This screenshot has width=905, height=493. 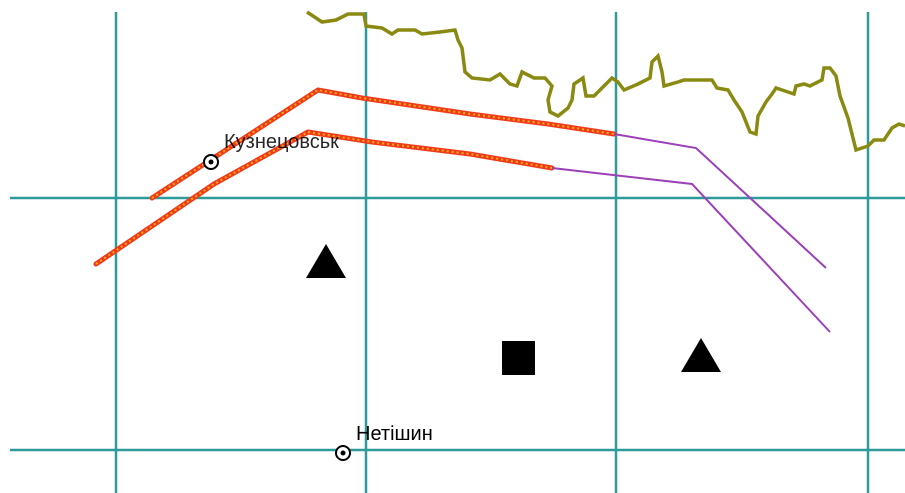 I want to click on place-label-kuznetsovsk: Кузнецовськ, so click(x=281, y=142).